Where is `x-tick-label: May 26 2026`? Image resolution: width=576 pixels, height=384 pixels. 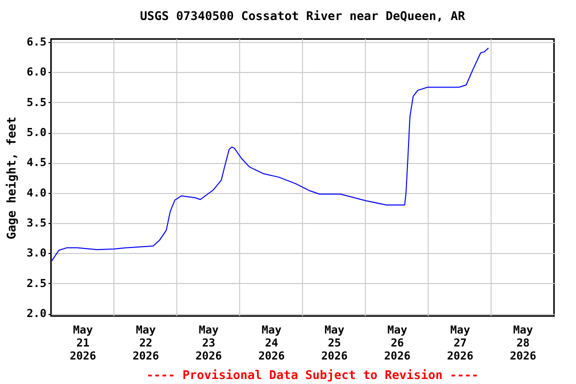 x-tick-label: May 26 2026 is located at coordinates (397, 343).